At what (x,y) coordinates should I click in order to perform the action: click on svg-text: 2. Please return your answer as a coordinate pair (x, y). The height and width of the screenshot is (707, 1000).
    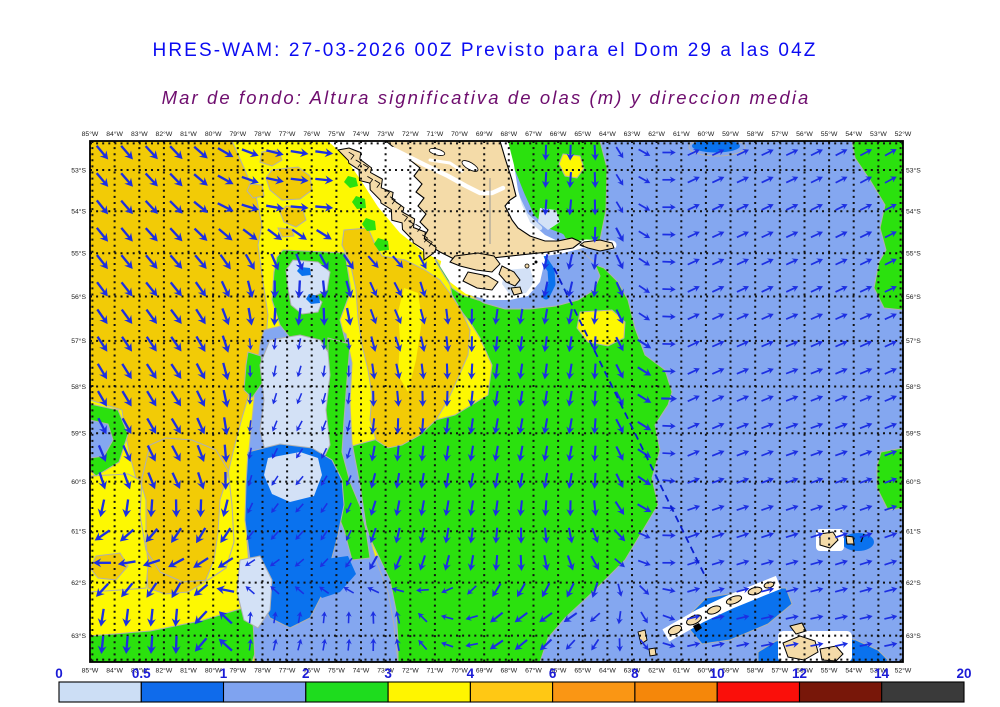
    Looking at the image, I should click on (306, 673).